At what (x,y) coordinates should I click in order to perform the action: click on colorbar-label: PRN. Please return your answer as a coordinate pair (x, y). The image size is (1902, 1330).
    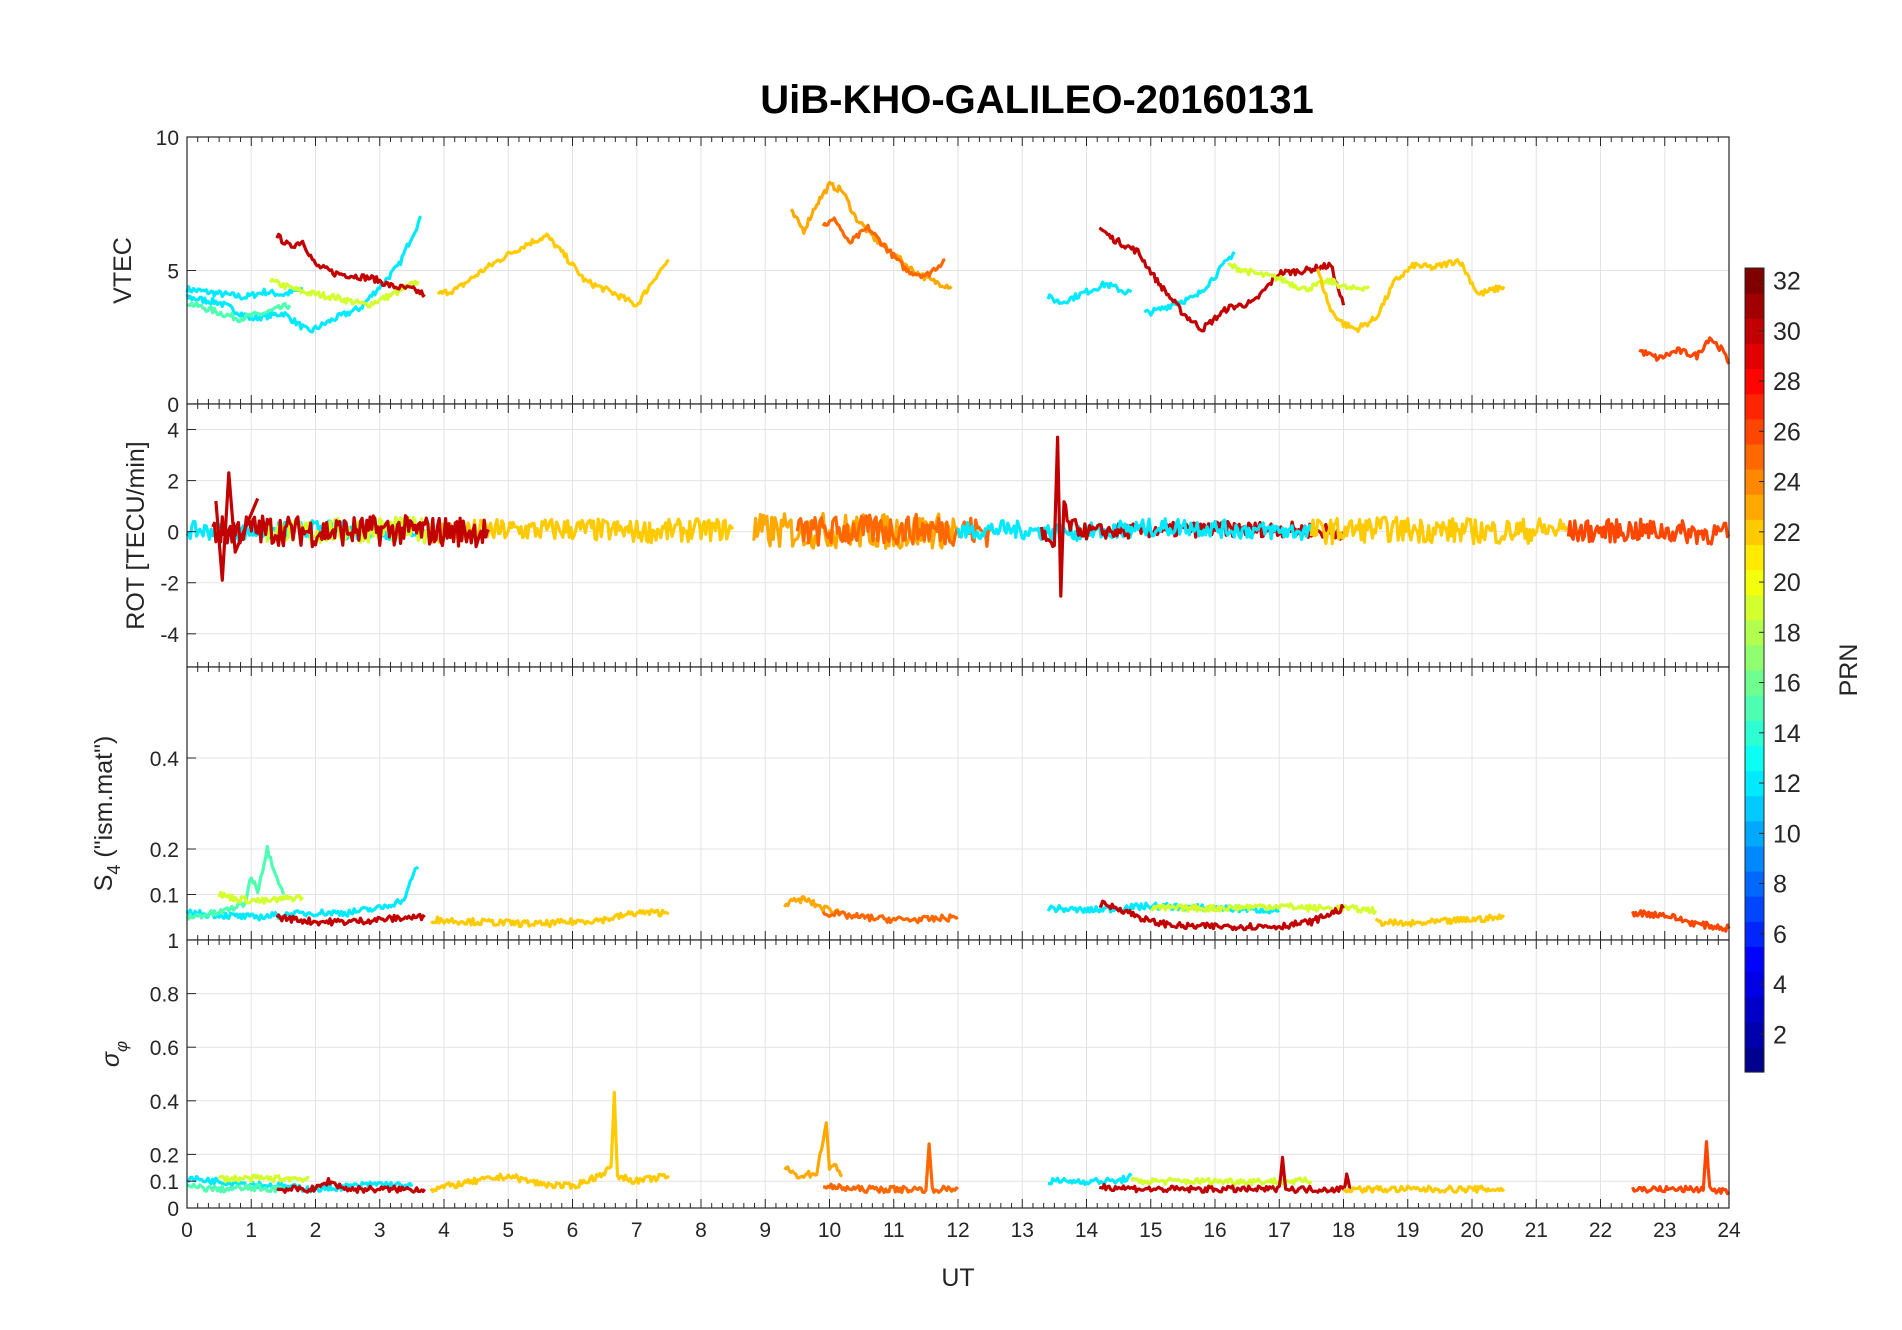
    Looking at the image, I should click on (1849, 670).